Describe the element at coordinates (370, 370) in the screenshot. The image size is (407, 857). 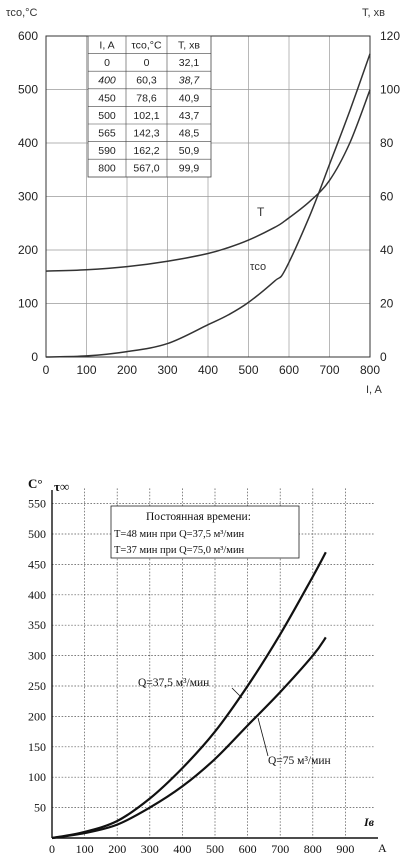
I see `chart1-x-tick-label: 800` at that location.